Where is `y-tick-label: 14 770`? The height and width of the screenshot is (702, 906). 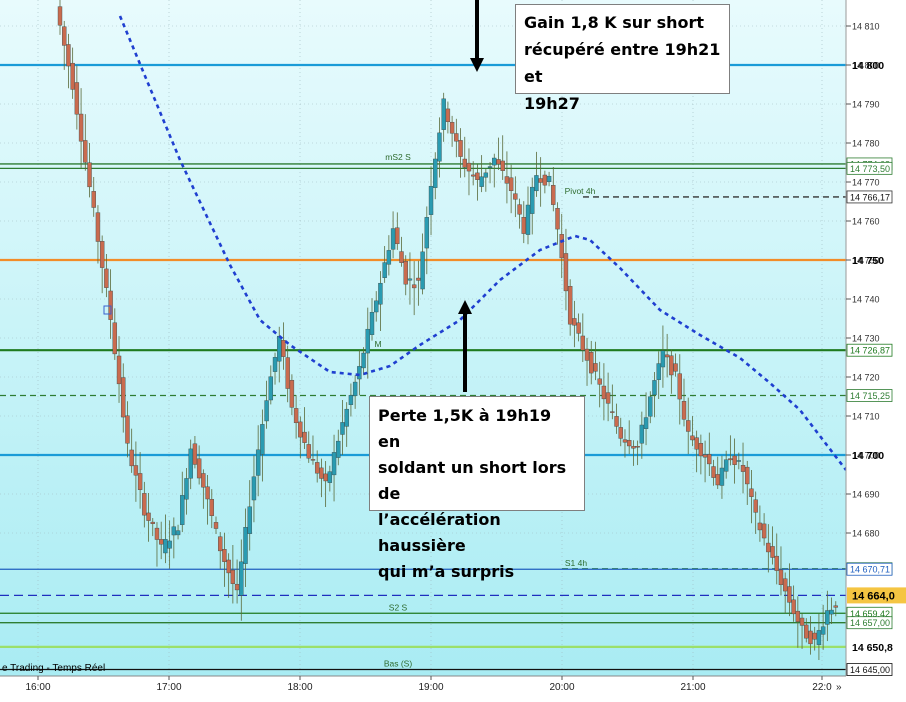 y-tick-label: 14 770 is located at coordinates (866, 183).